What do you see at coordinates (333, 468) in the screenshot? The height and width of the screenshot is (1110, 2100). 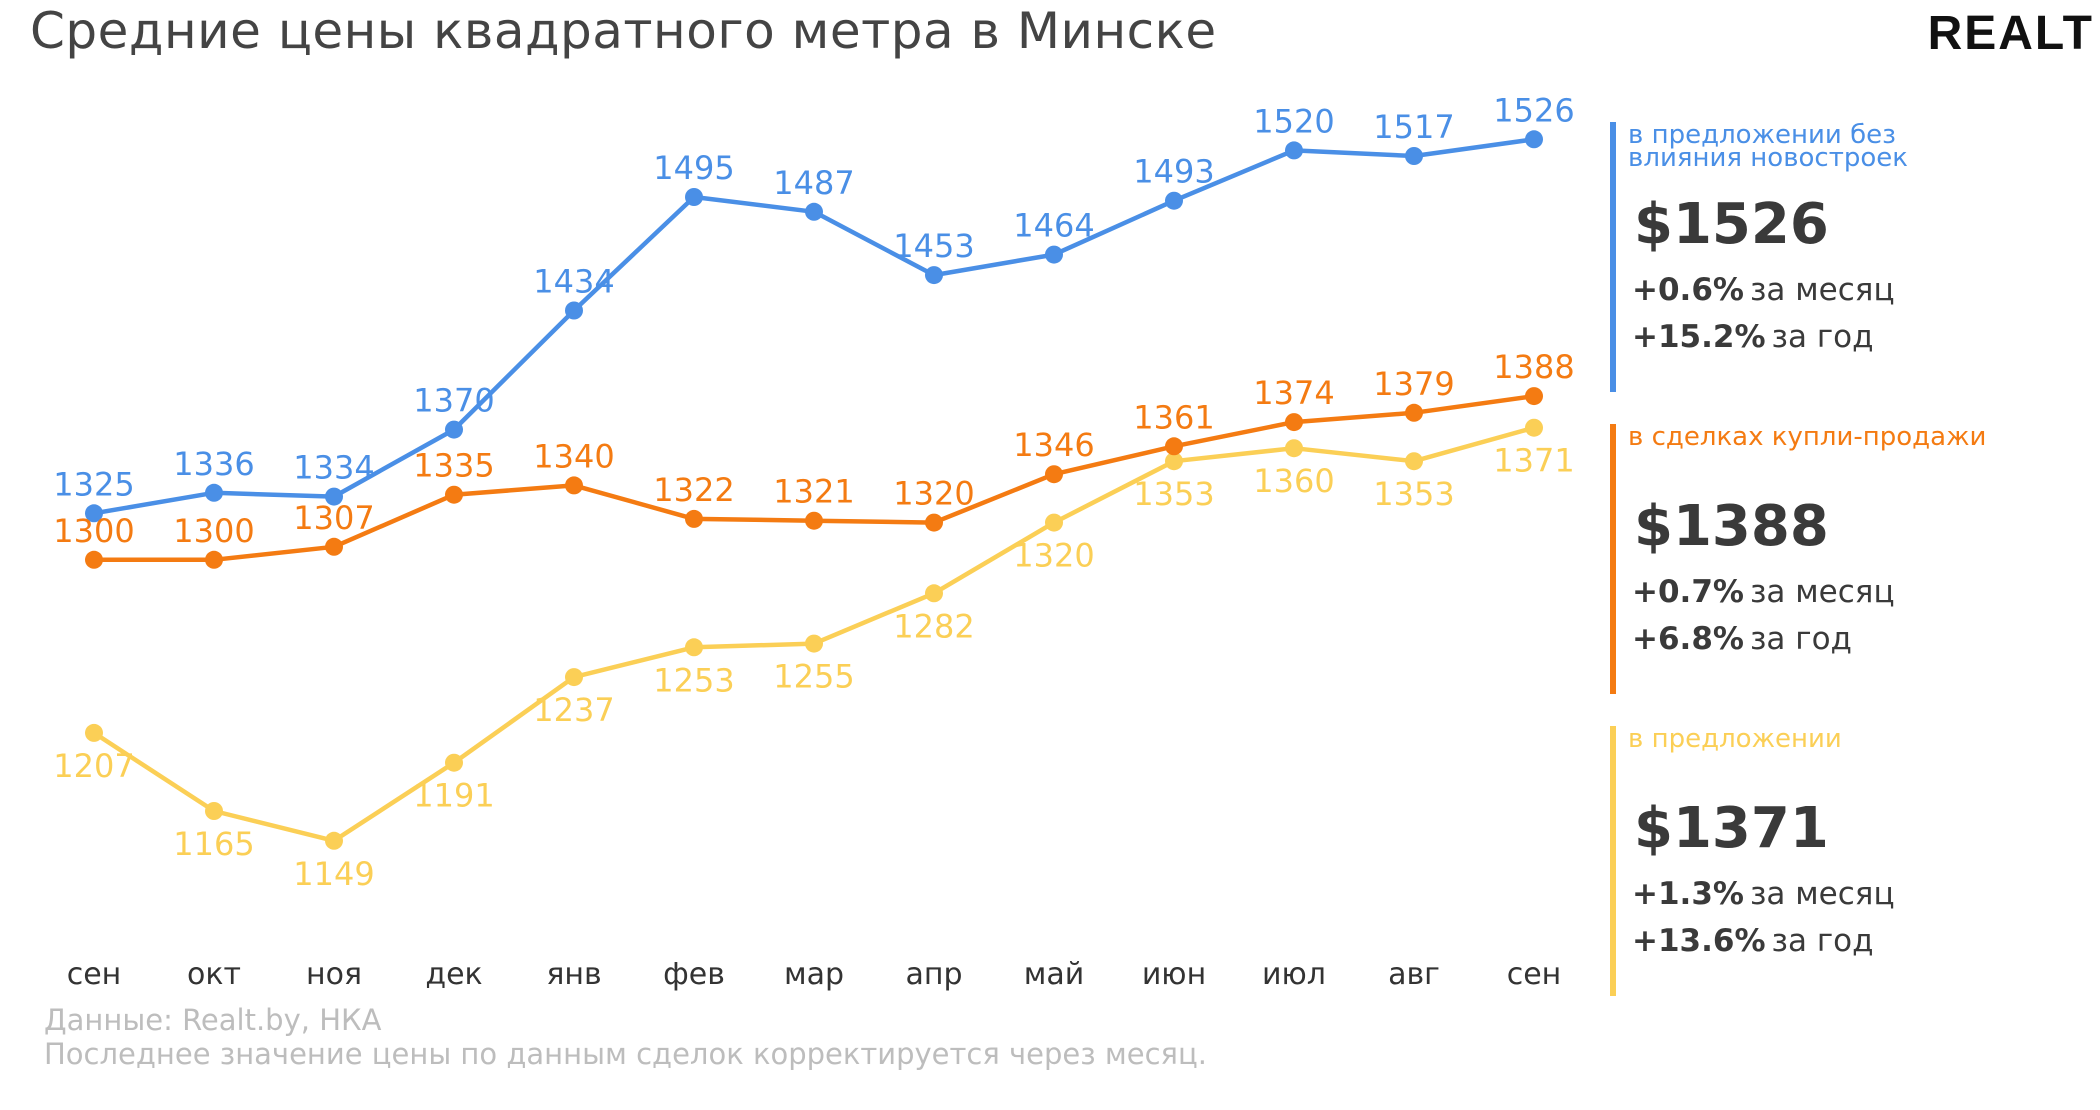 I see `data-label: 1334` at bounding box center [333, 468].